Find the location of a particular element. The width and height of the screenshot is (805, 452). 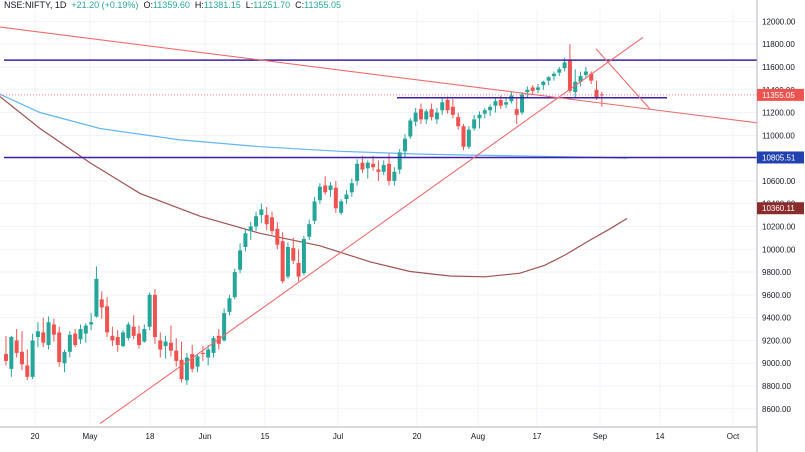

x-tick-label: Jun is located at coordinates (205, 436).